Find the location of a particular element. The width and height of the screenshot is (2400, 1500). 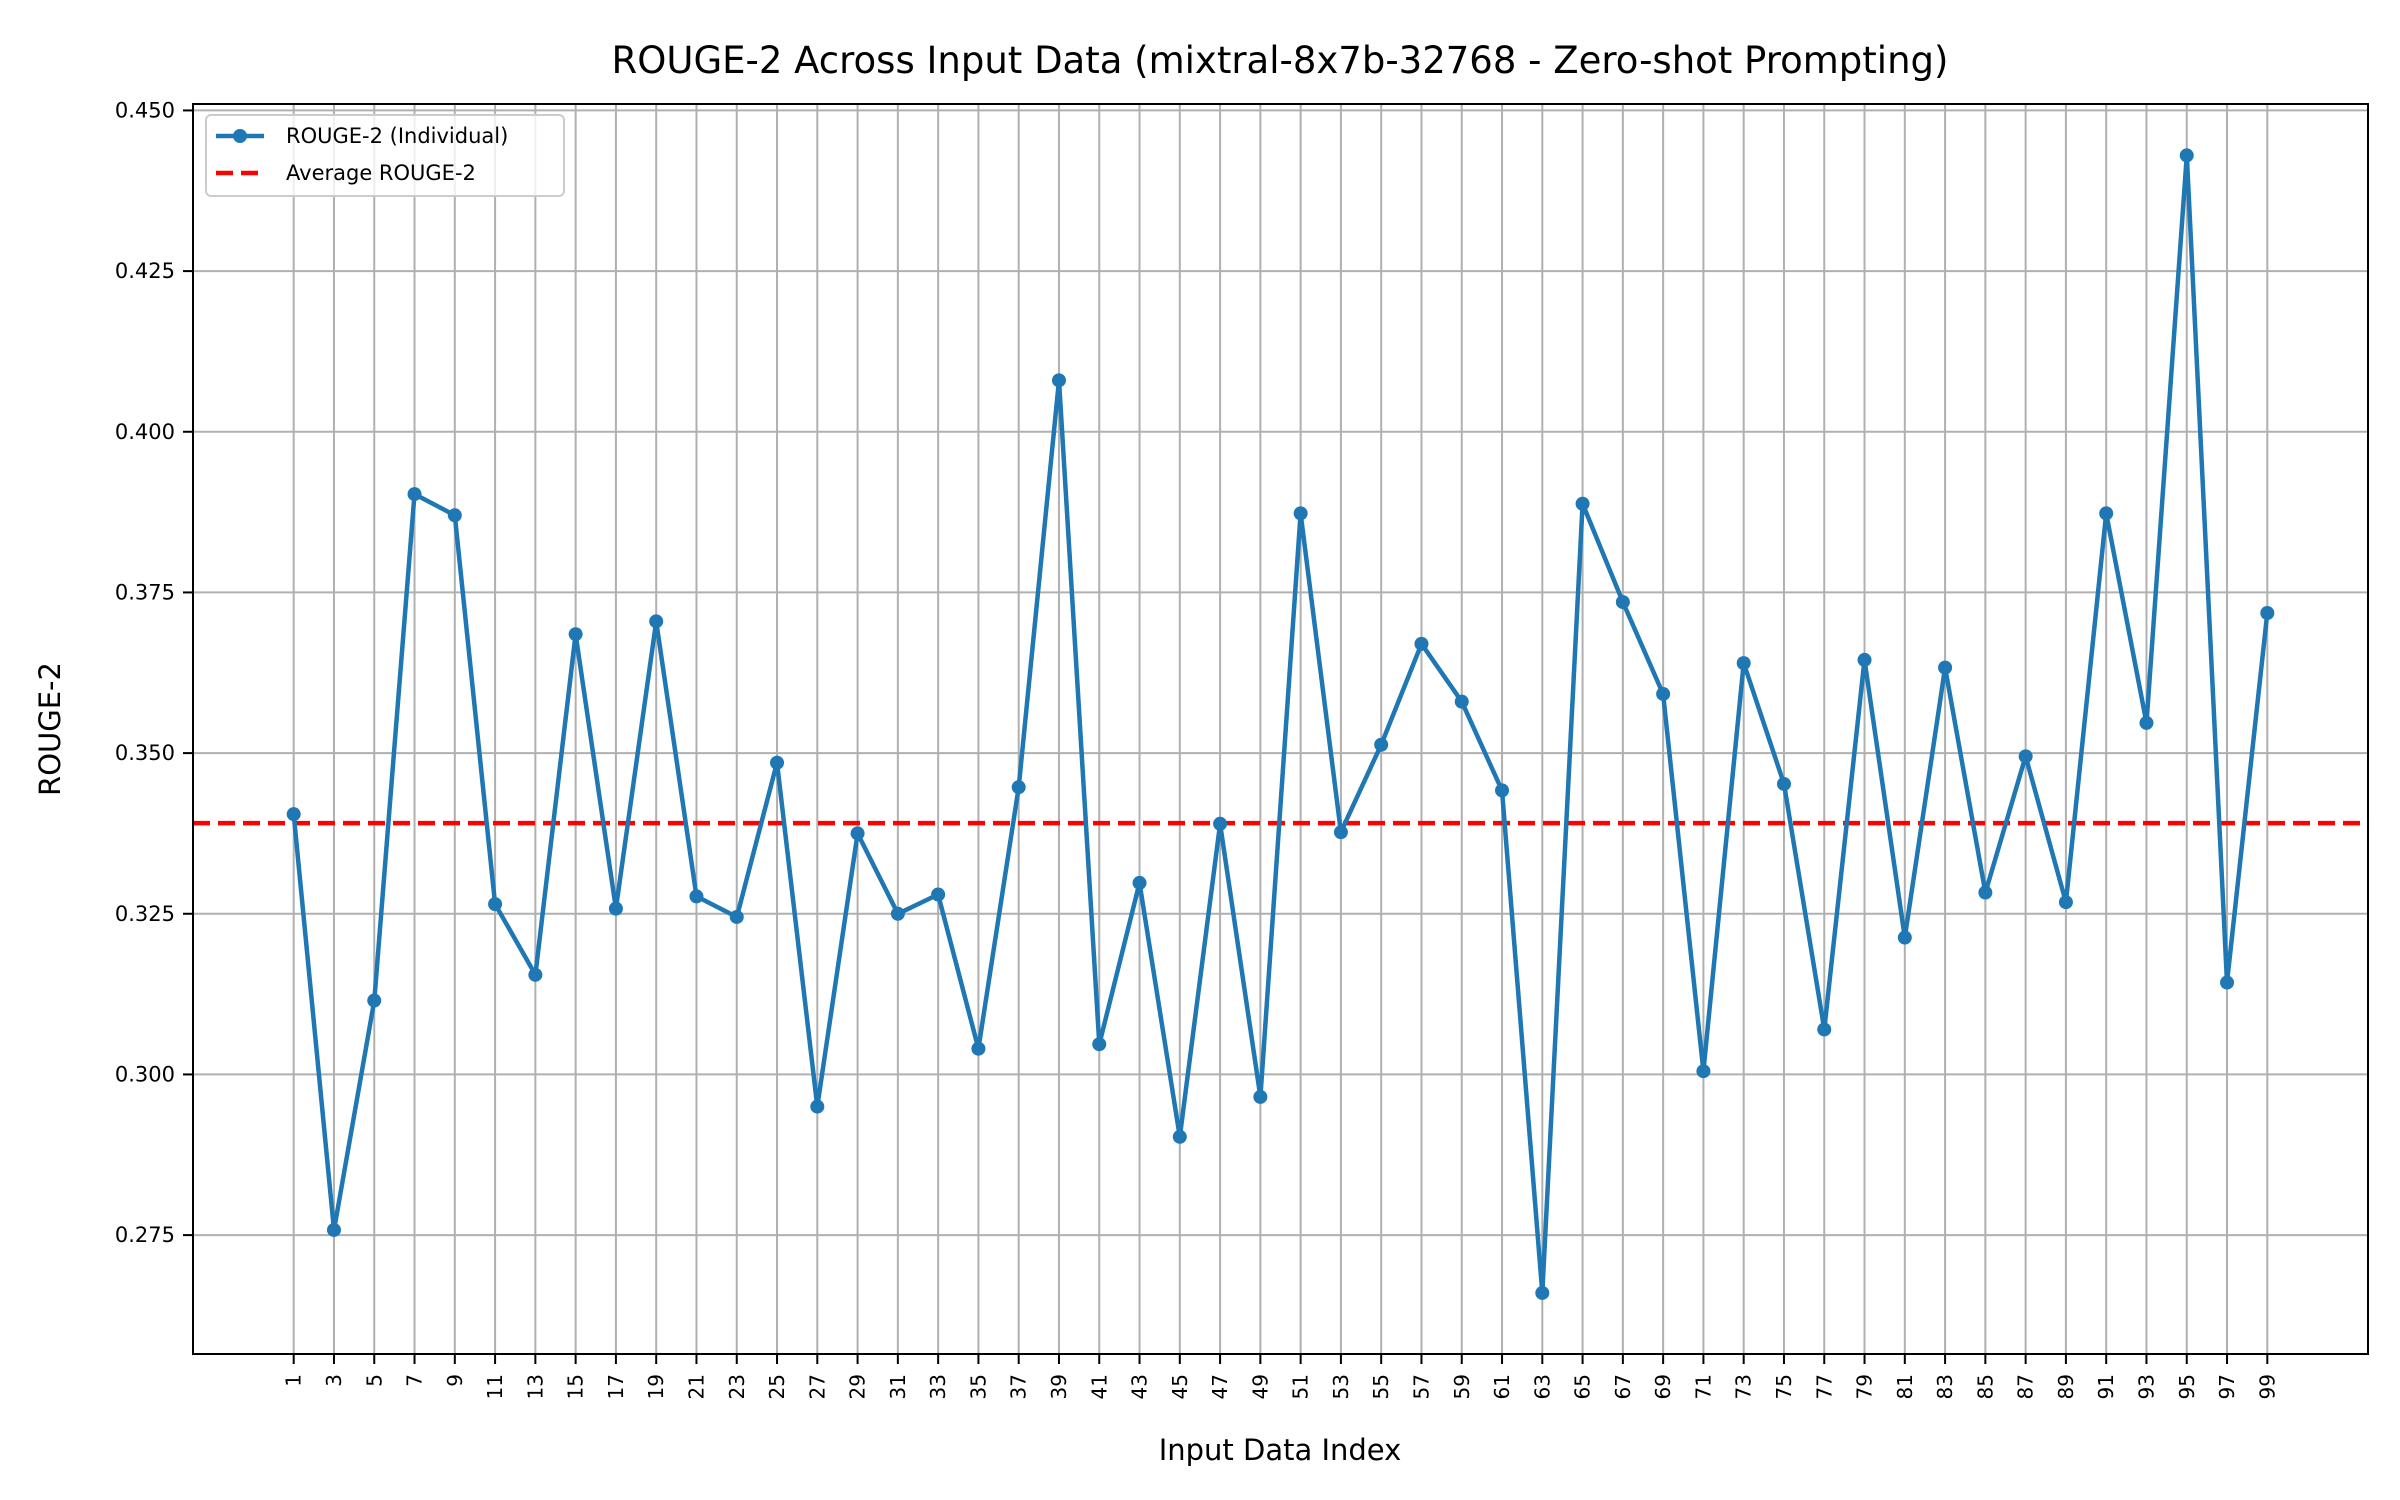

x-tick-label: 69 is located at coordinates (1663, 1386).